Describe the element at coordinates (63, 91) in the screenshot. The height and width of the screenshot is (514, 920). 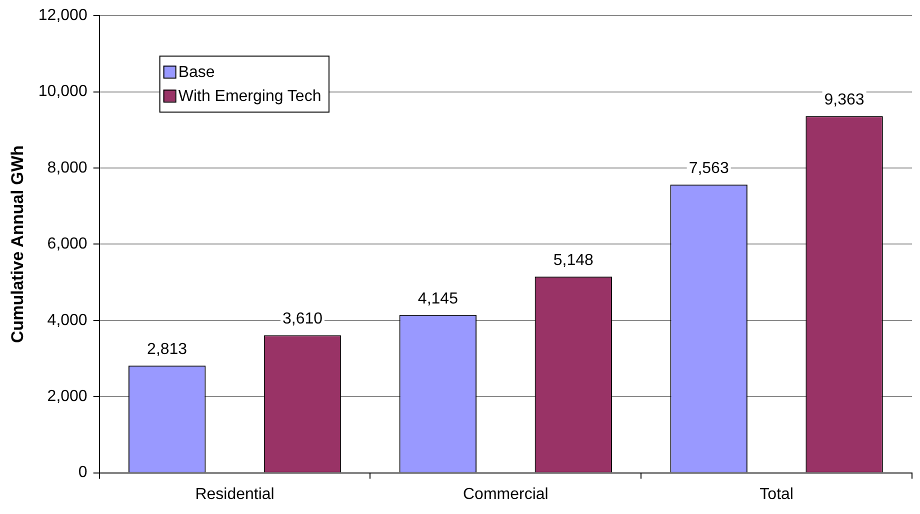
I see `y-tick-label: 10,000` at that location.